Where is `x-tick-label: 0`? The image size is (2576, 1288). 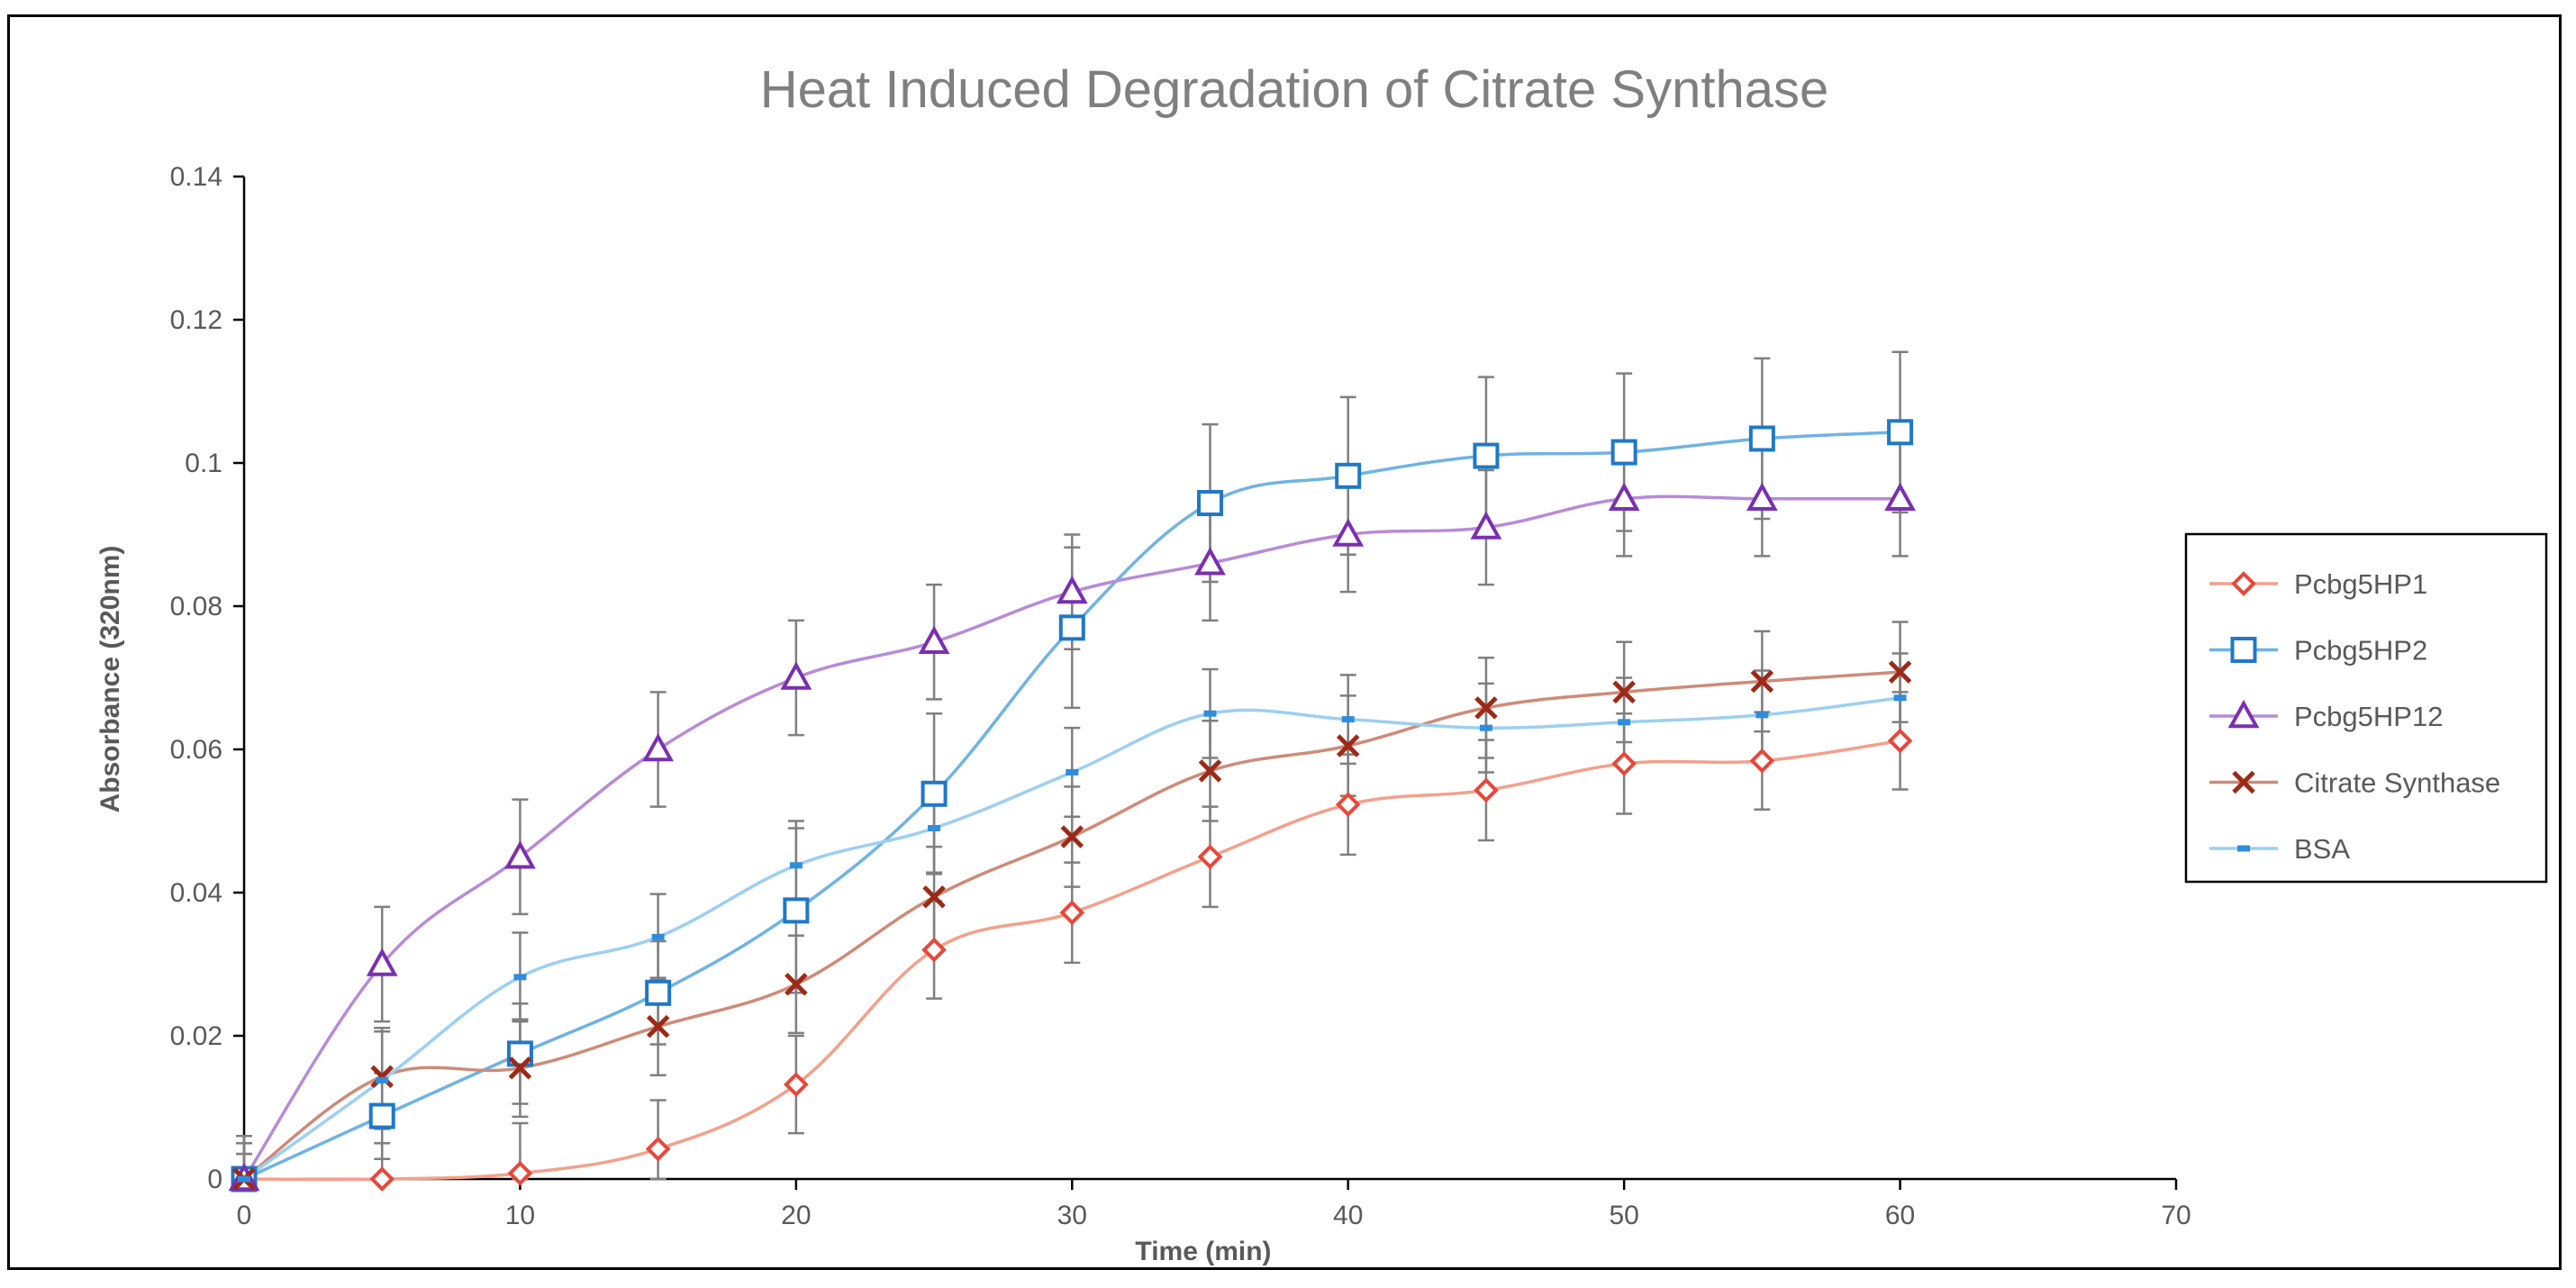
x-tick-label: 0 is located at coordinates (244, 1215).